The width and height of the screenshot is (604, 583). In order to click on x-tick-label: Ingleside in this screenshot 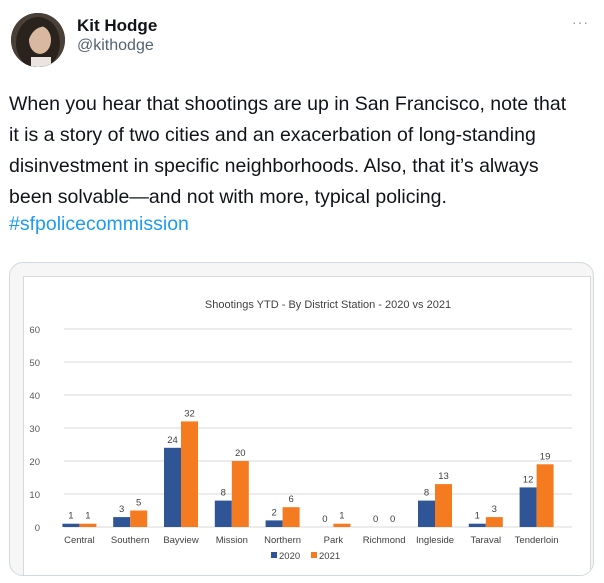, I will do `click(435, 540)`.